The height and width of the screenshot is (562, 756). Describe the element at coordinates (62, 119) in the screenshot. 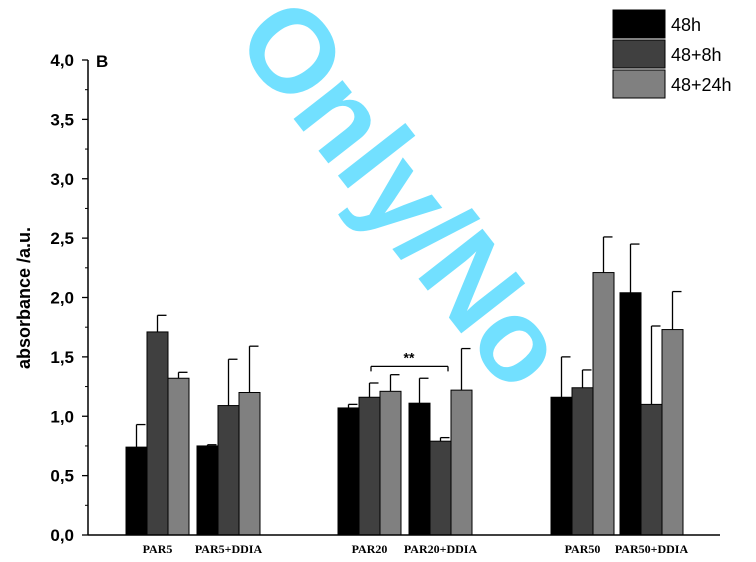

I see `y-tick-label-7: 3,5` at that location.